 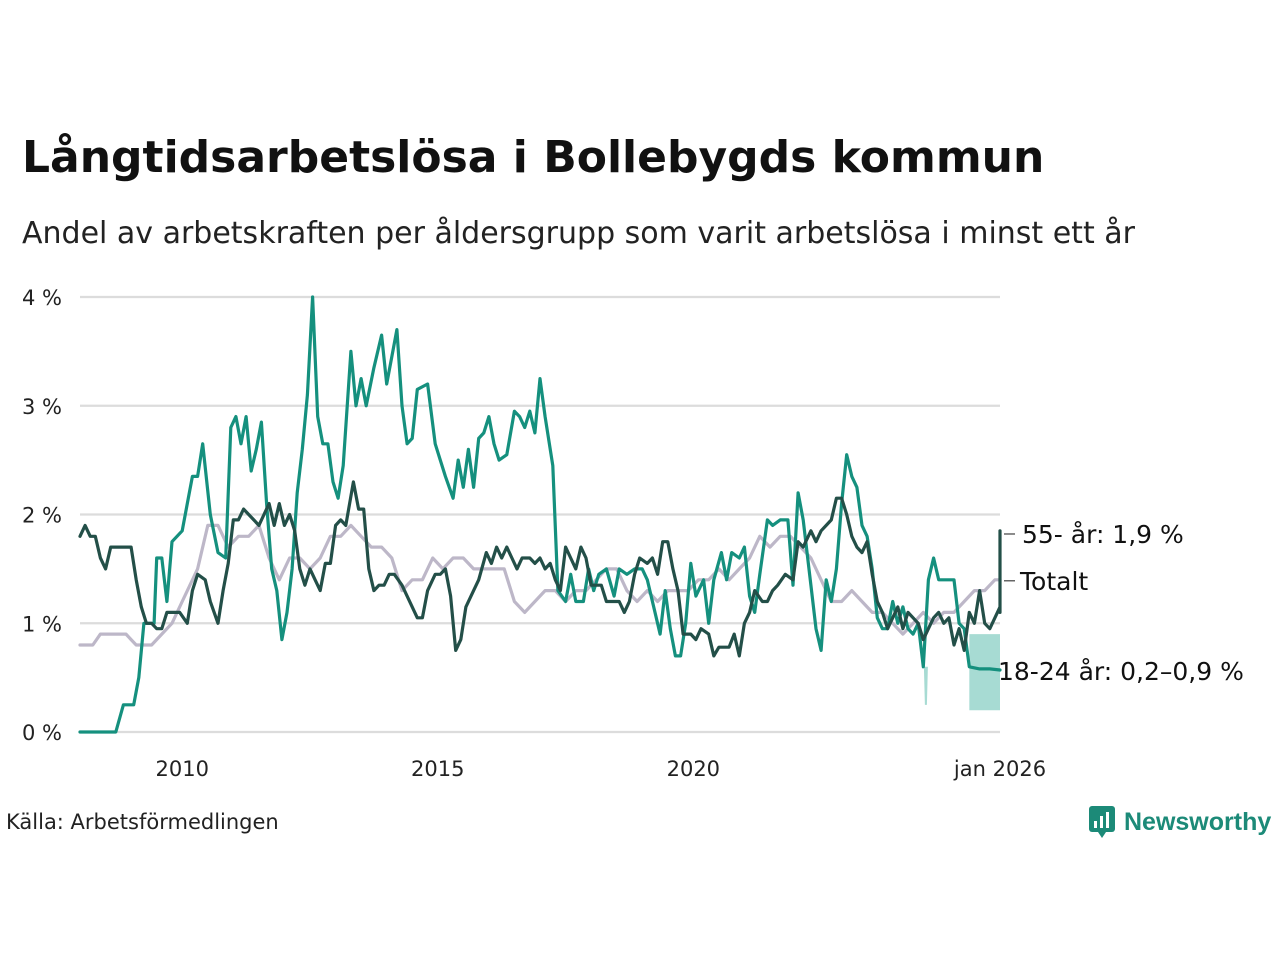 I want to click on x-tick-label-2: 2020, so click(x=693, y=769).